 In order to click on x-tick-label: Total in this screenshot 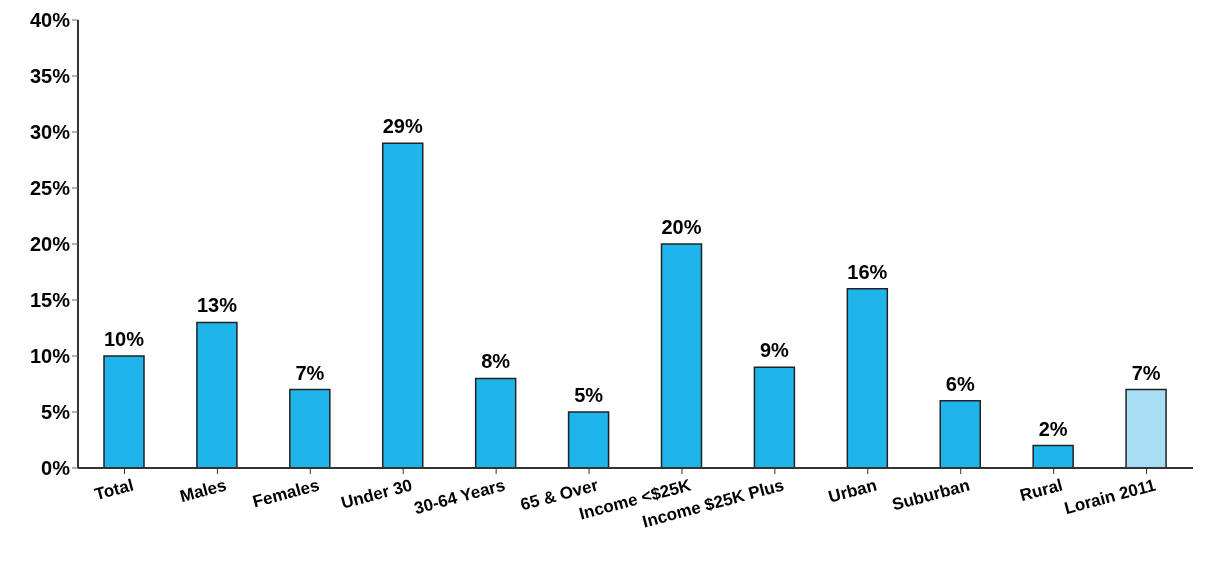, I will do `click(114, 490)`.